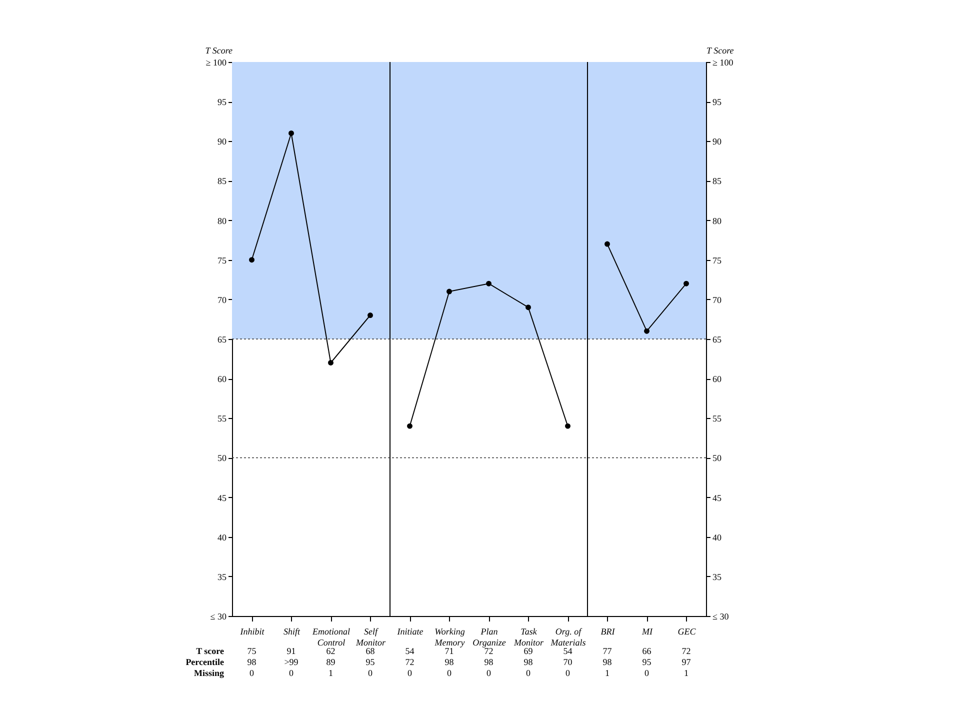 The height and width of the screenshot is (720, 957). I want to click on x-tick-label: BRI, so click(608, 631).